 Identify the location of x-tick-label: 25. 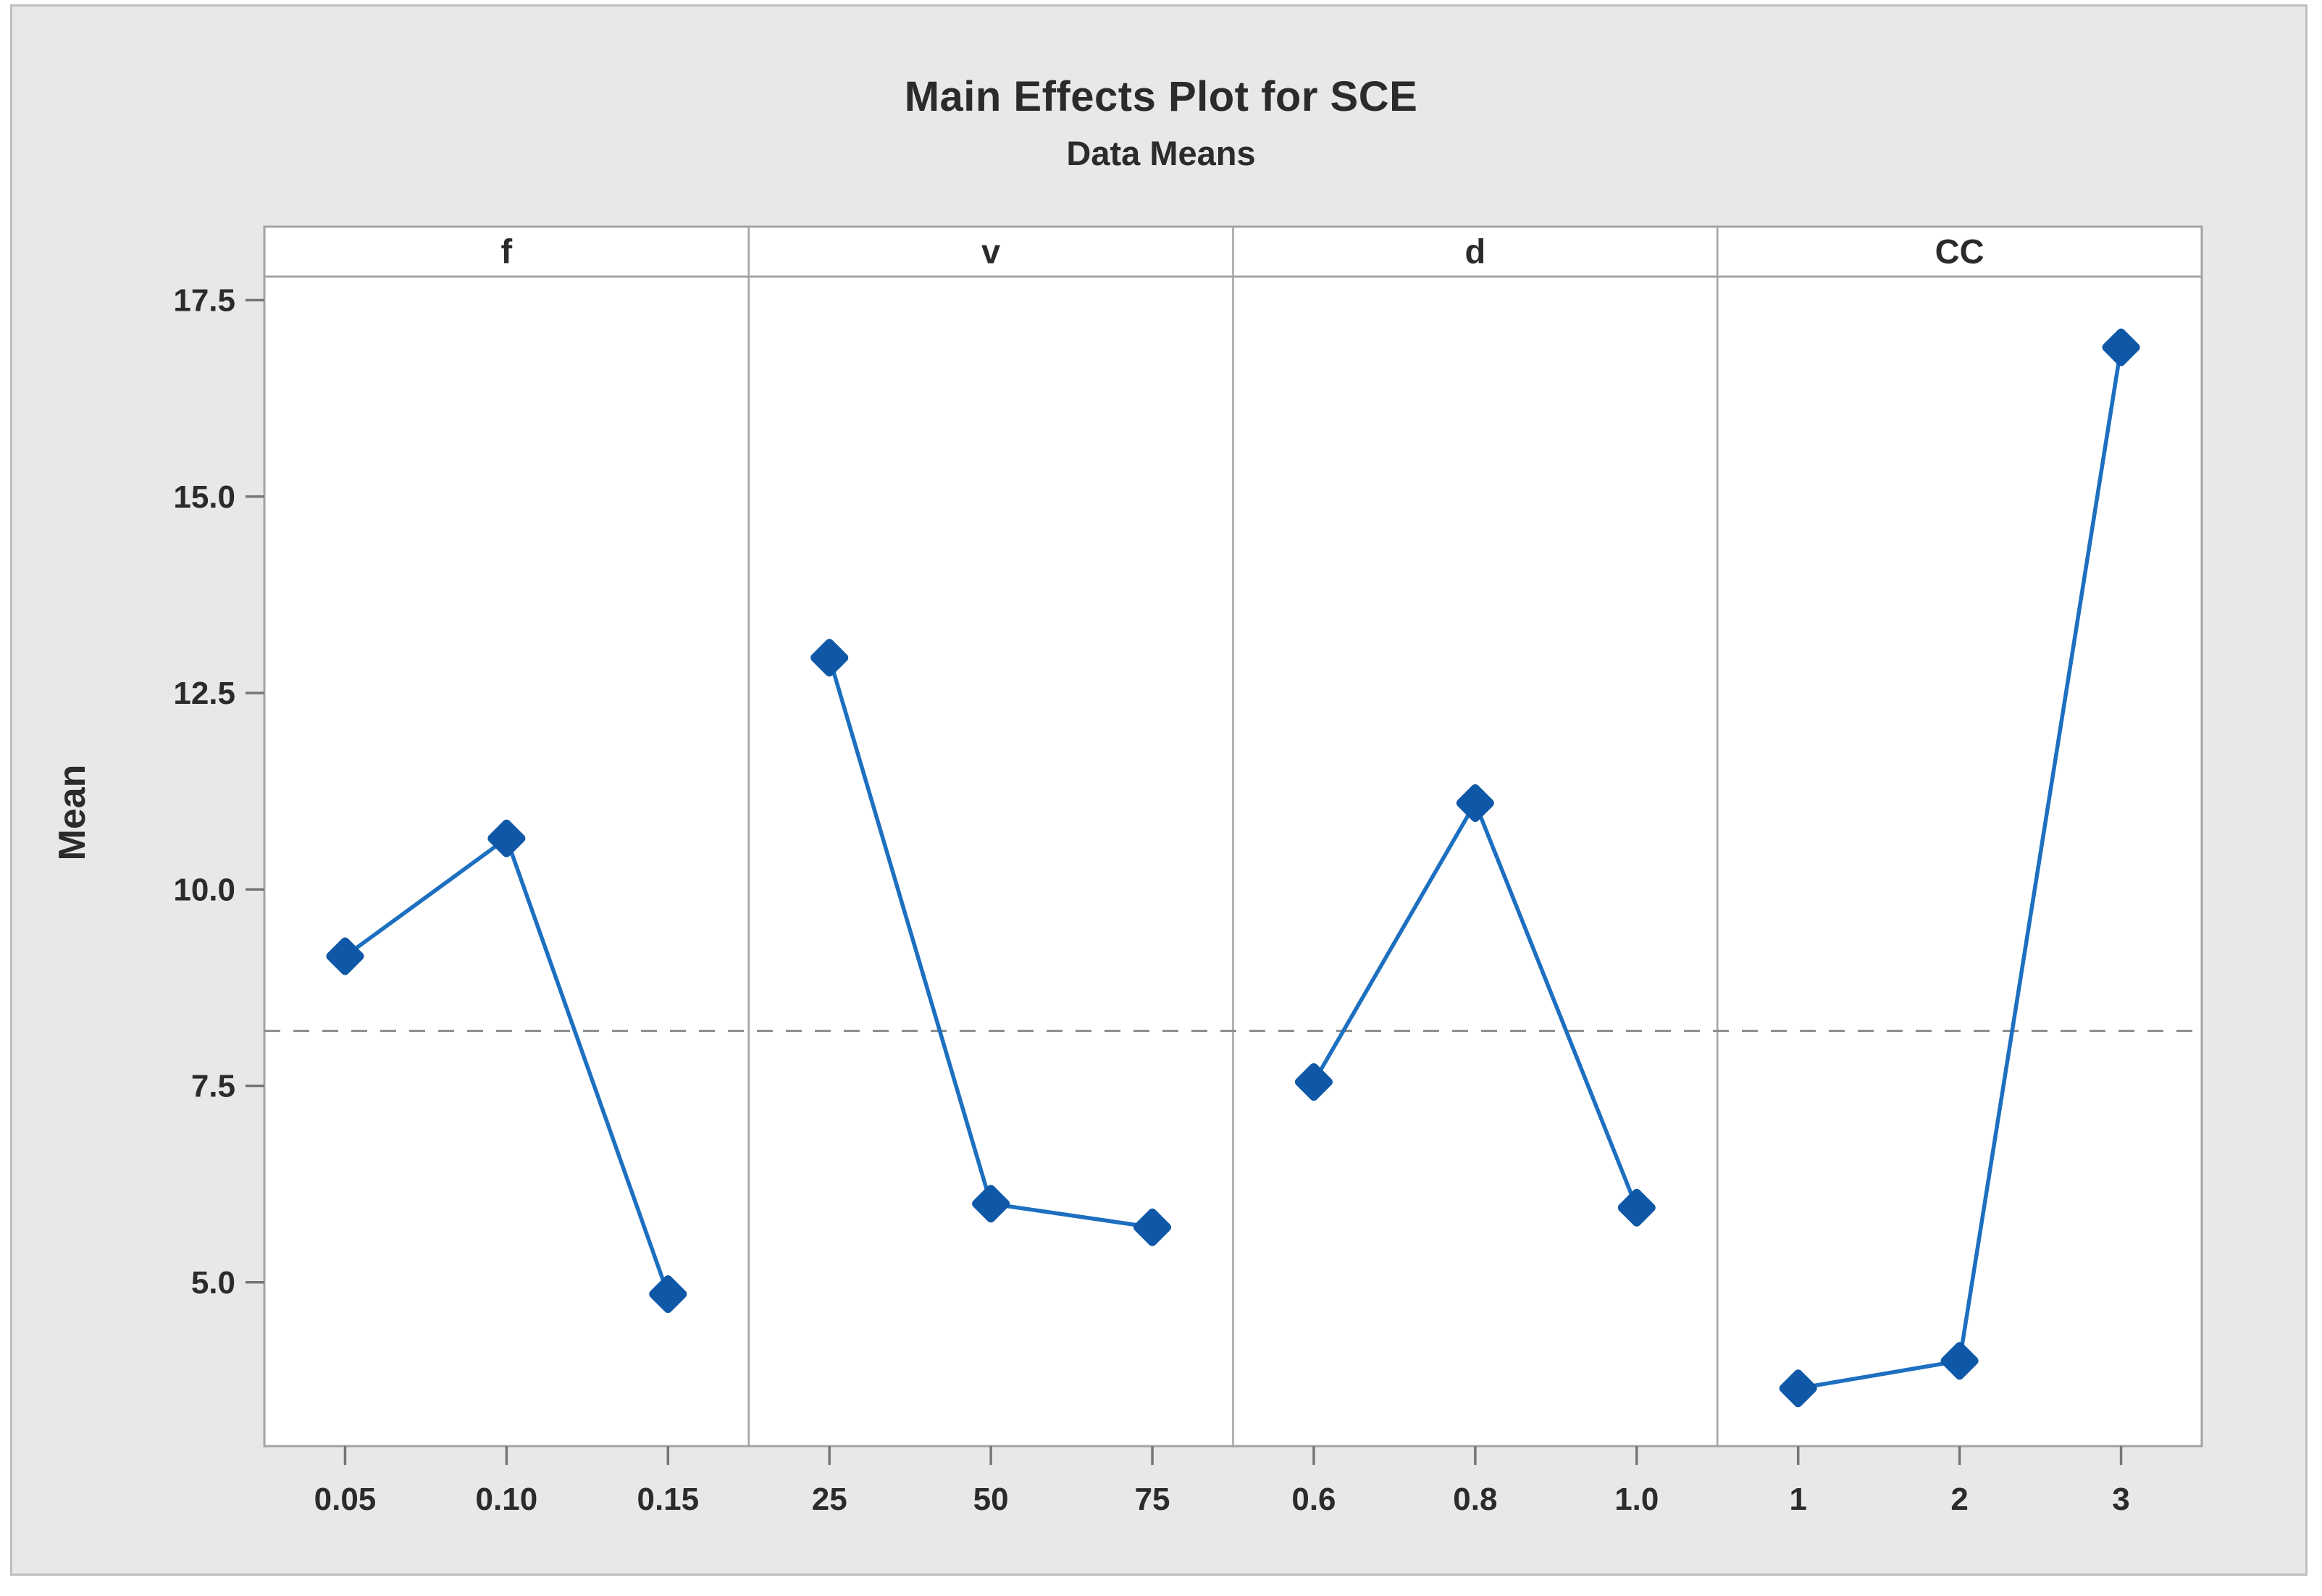
(829, 1500).